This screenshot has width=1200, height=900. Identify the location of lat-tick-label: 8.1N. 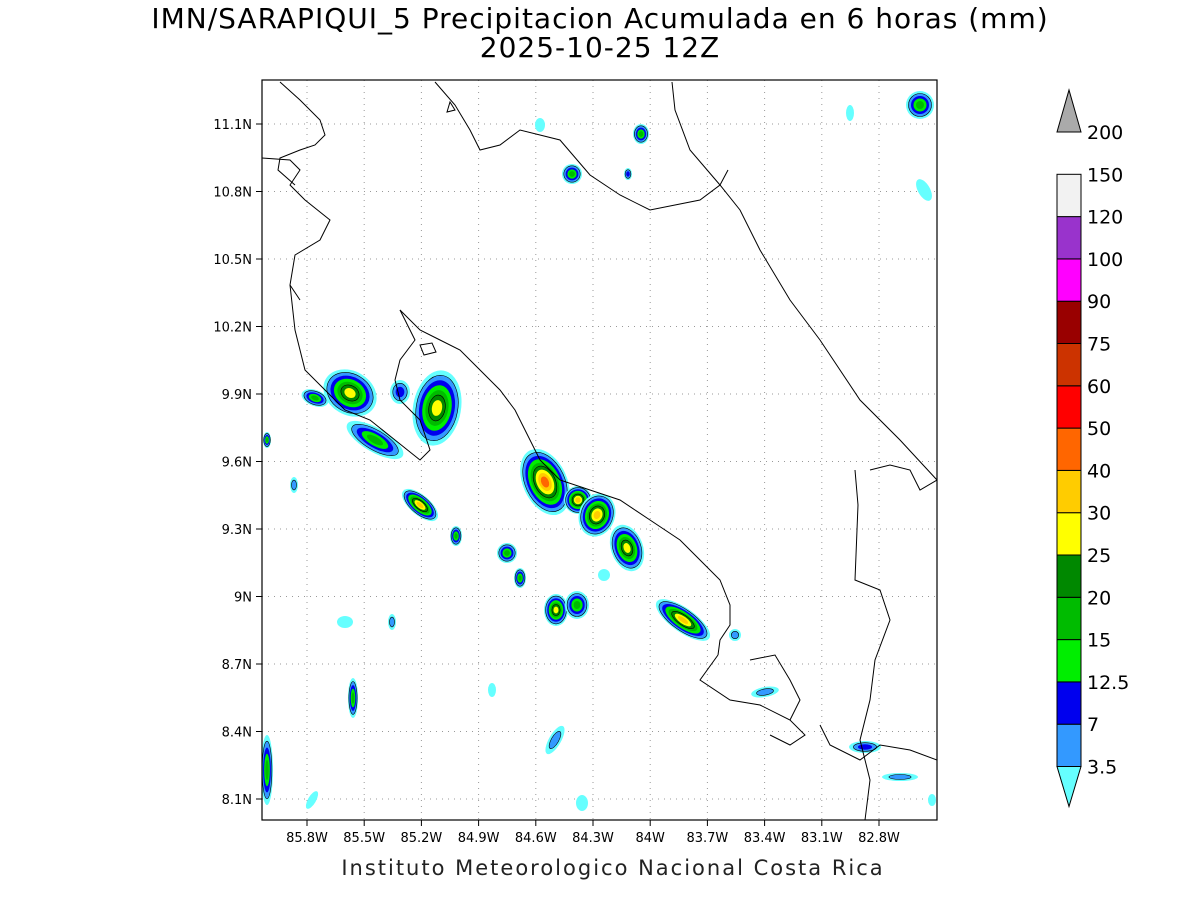
(237, 800).